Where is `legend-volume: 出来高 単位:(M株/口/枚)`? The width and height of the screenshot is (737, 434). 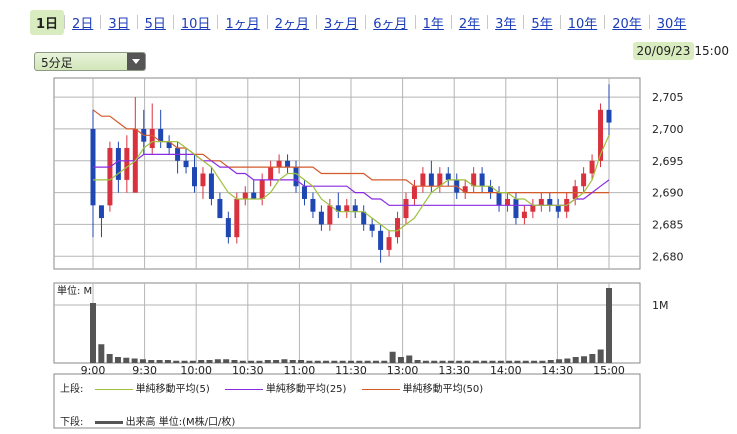
legend-volume: 出来高 単位:(M株/口/枚) is located at coordinates (180, 422).